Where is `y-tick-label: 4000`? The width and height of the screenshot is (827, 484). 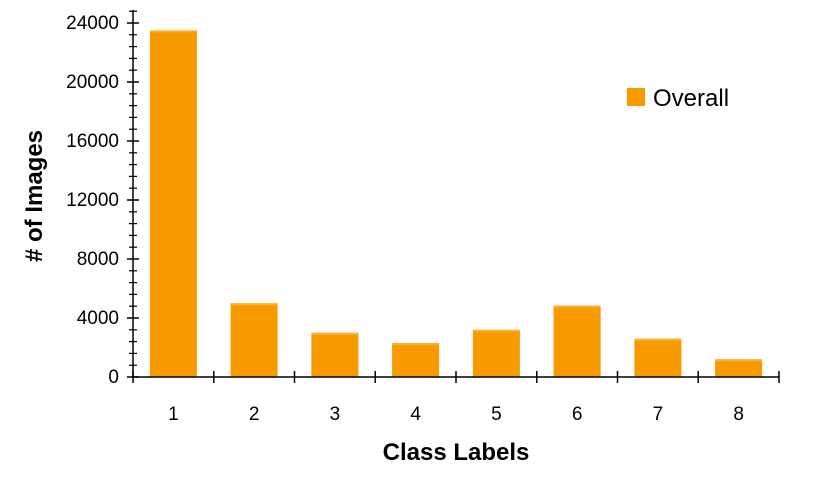 y-tick-label: 4000 is located at coordinates (98, 318).